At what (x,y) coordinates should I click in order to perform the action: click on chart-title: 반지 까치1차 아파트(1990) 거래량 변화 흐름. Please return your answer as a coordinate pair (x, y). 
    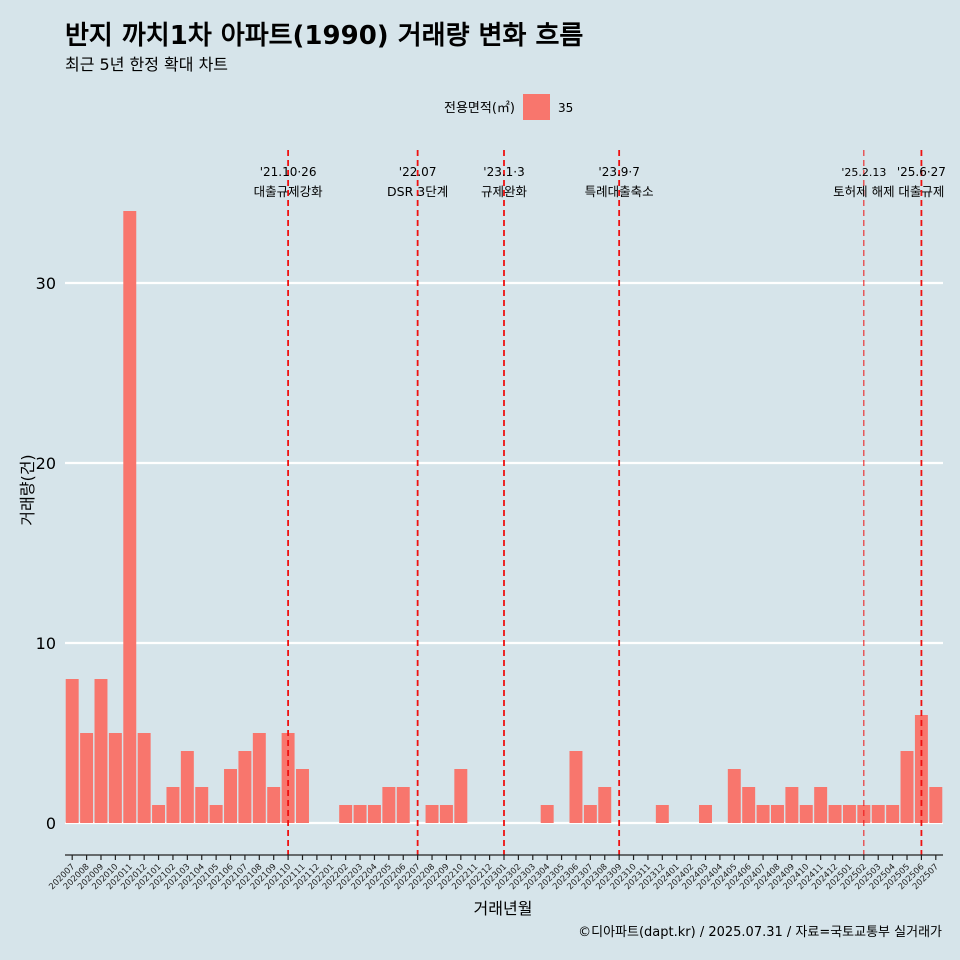
    Looking at the image, I should click on (324, 36).